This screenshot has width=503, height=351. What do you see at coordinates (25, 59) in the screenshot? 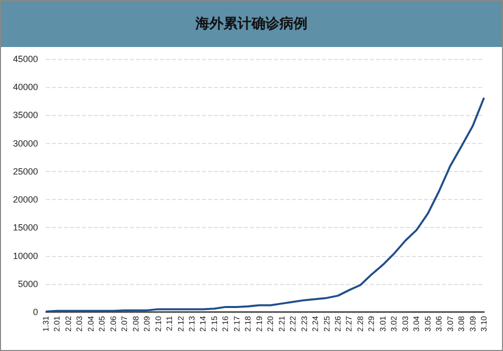
I see `y-tick-label: 45000` at bounding box center [25, 59].